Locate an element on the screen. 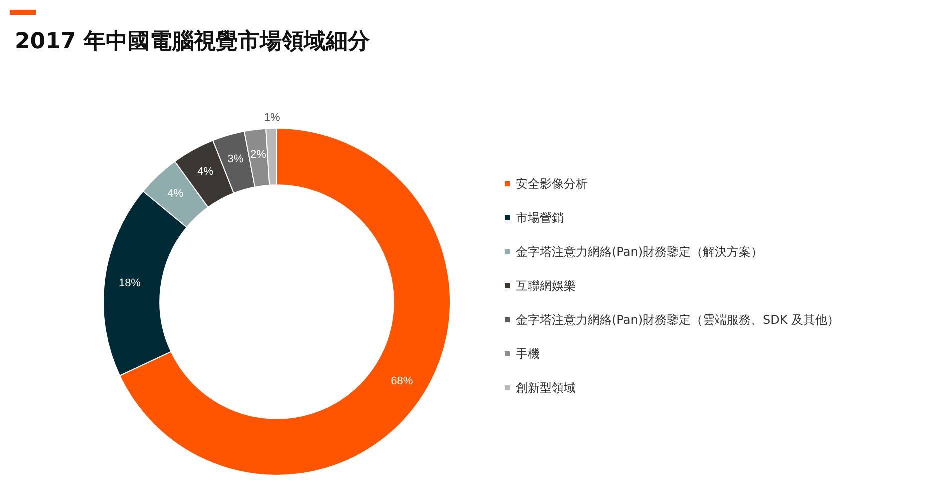 This screenshot has height=498, width=932. legend-label: 金字塔注意力網絡(Pan)財務鑒定（雲端服務、SDK 及其他） is located at coordinates (678, 320).